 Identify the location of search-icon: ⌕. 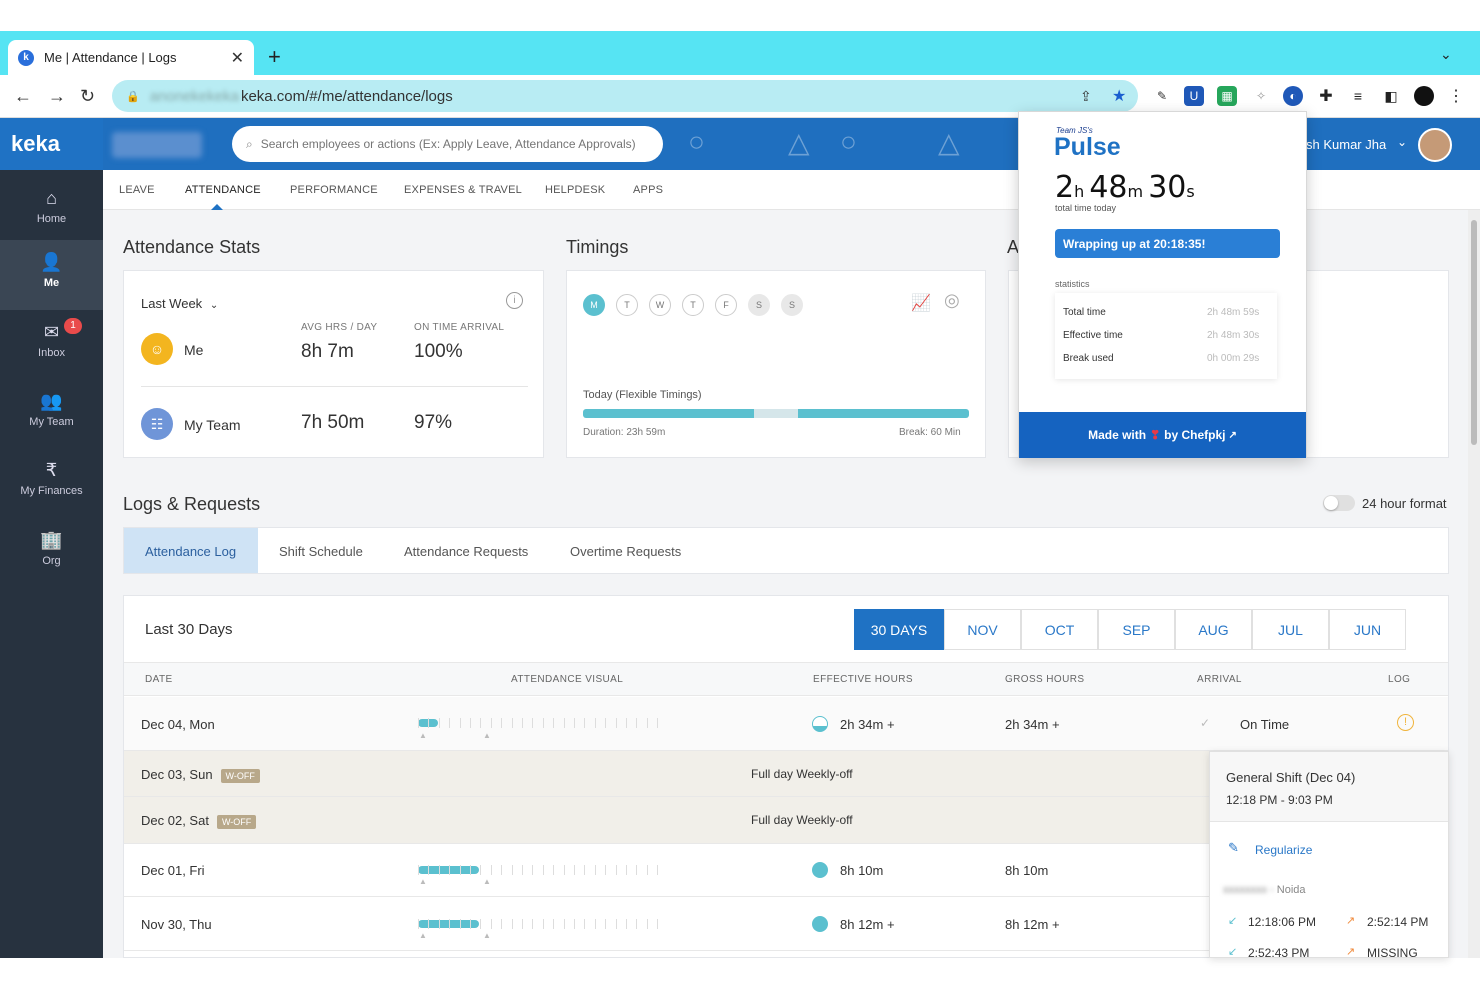
(249, 143).